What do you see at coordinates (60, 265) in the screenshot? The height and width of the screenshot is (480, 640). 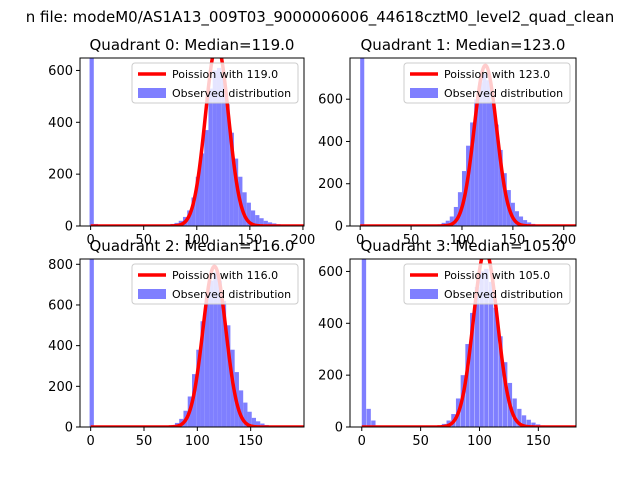 I see `y-tick-label: 800` at bounding box center [60, 265].